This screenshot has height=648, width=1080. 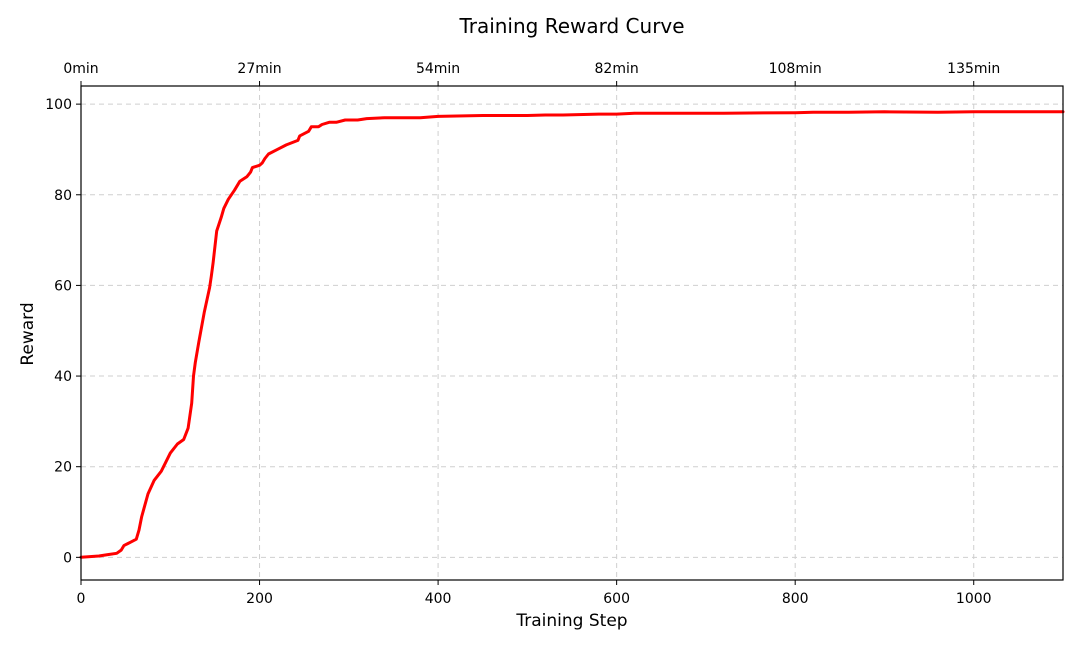 I want to click on top-tick-label: 54min, so click(x=438, y=69).